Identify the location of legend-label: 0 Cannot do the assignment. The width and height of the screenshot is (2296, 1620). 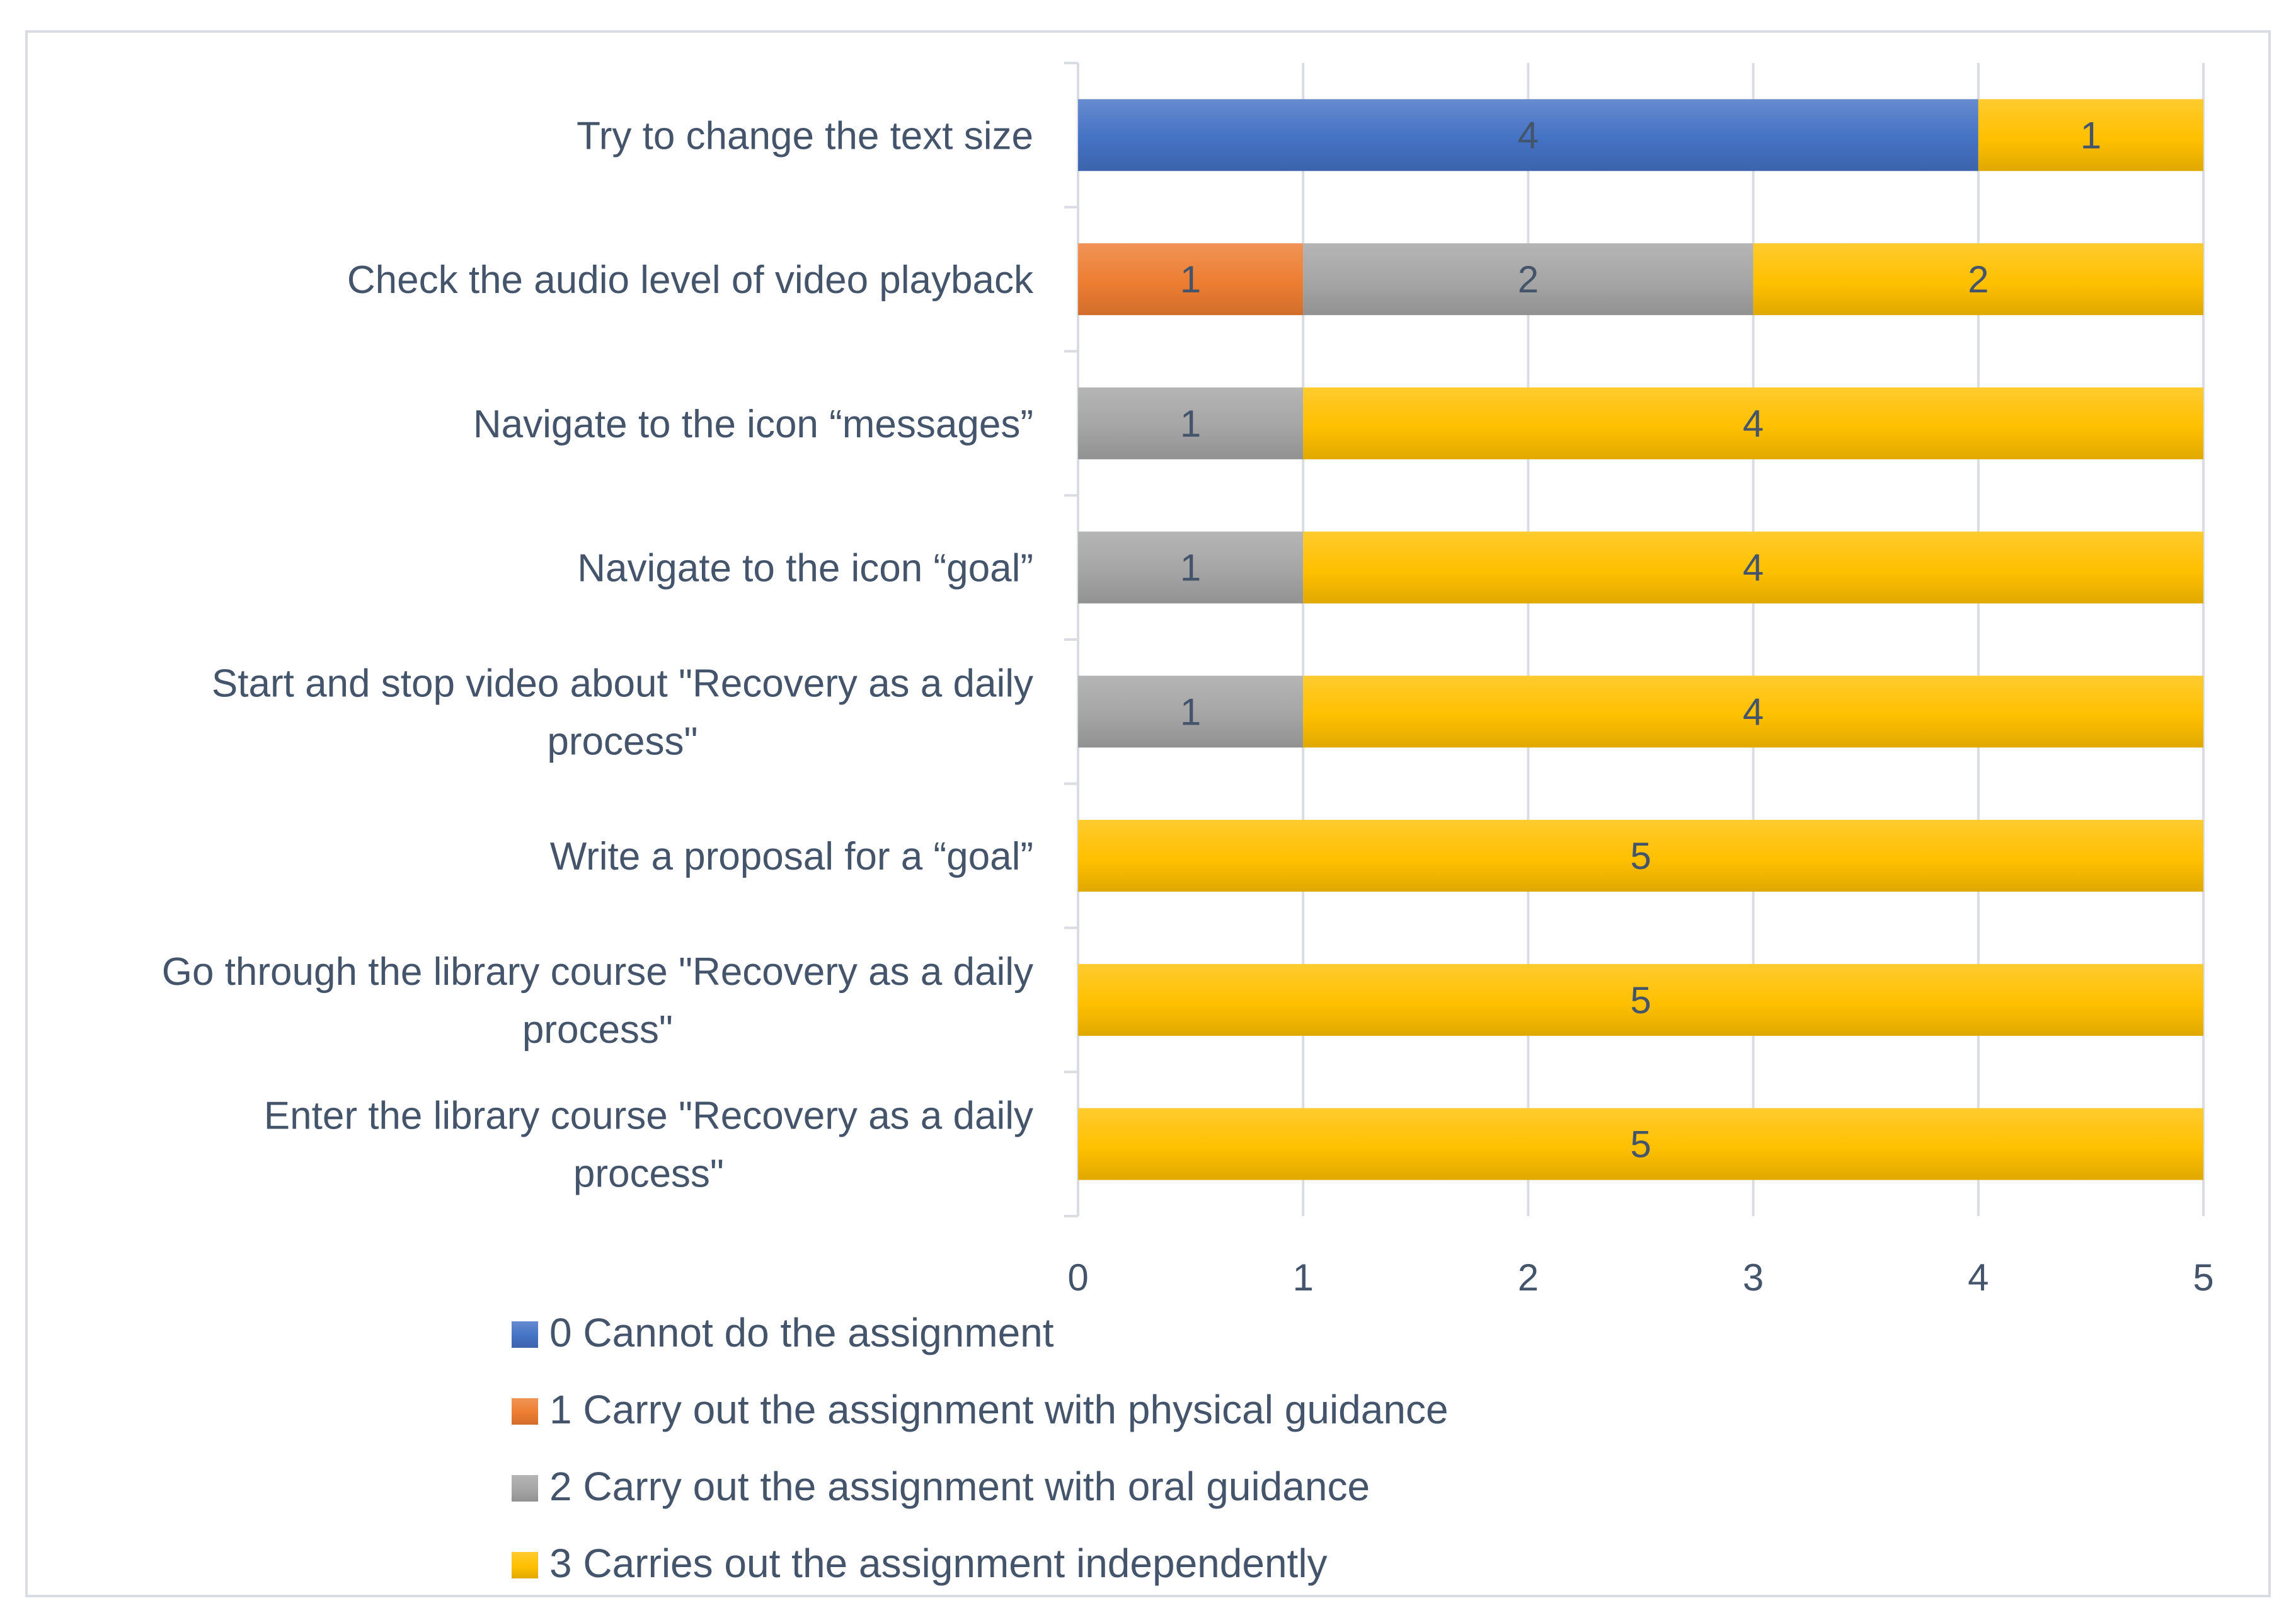
(801, 1332).